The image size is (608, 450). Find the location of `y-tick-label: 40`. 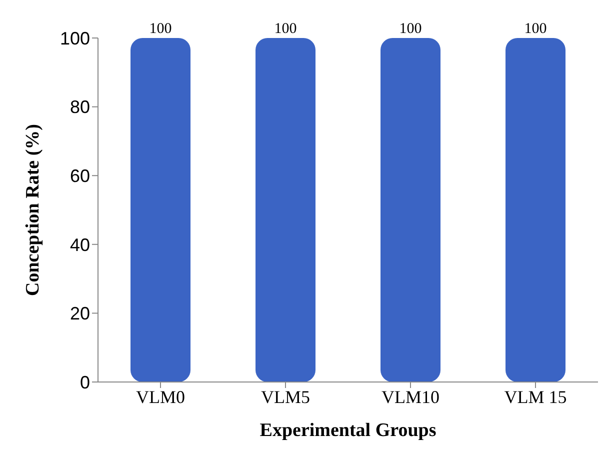

y-tick-label: 40 is located at coordinates (80, 244).